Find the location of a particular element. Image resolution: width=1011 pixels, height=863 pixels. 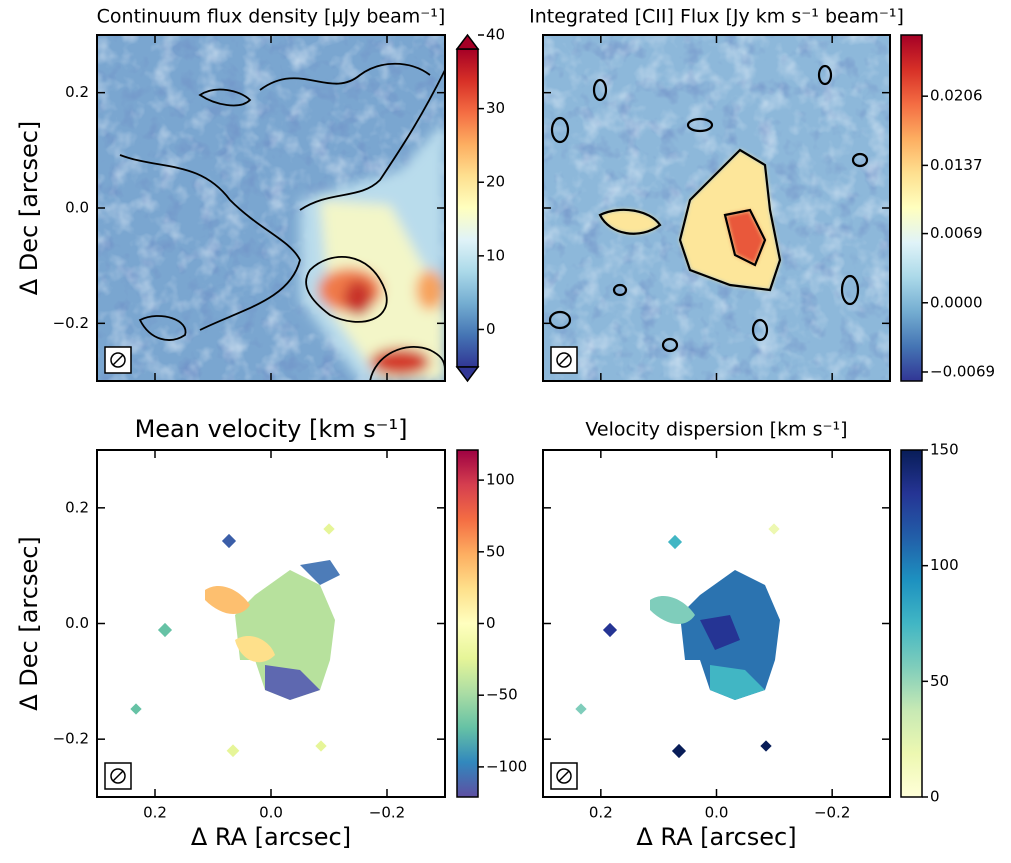

colorbar-tick-label: 0.0069 is located at coordinates (956, 233).